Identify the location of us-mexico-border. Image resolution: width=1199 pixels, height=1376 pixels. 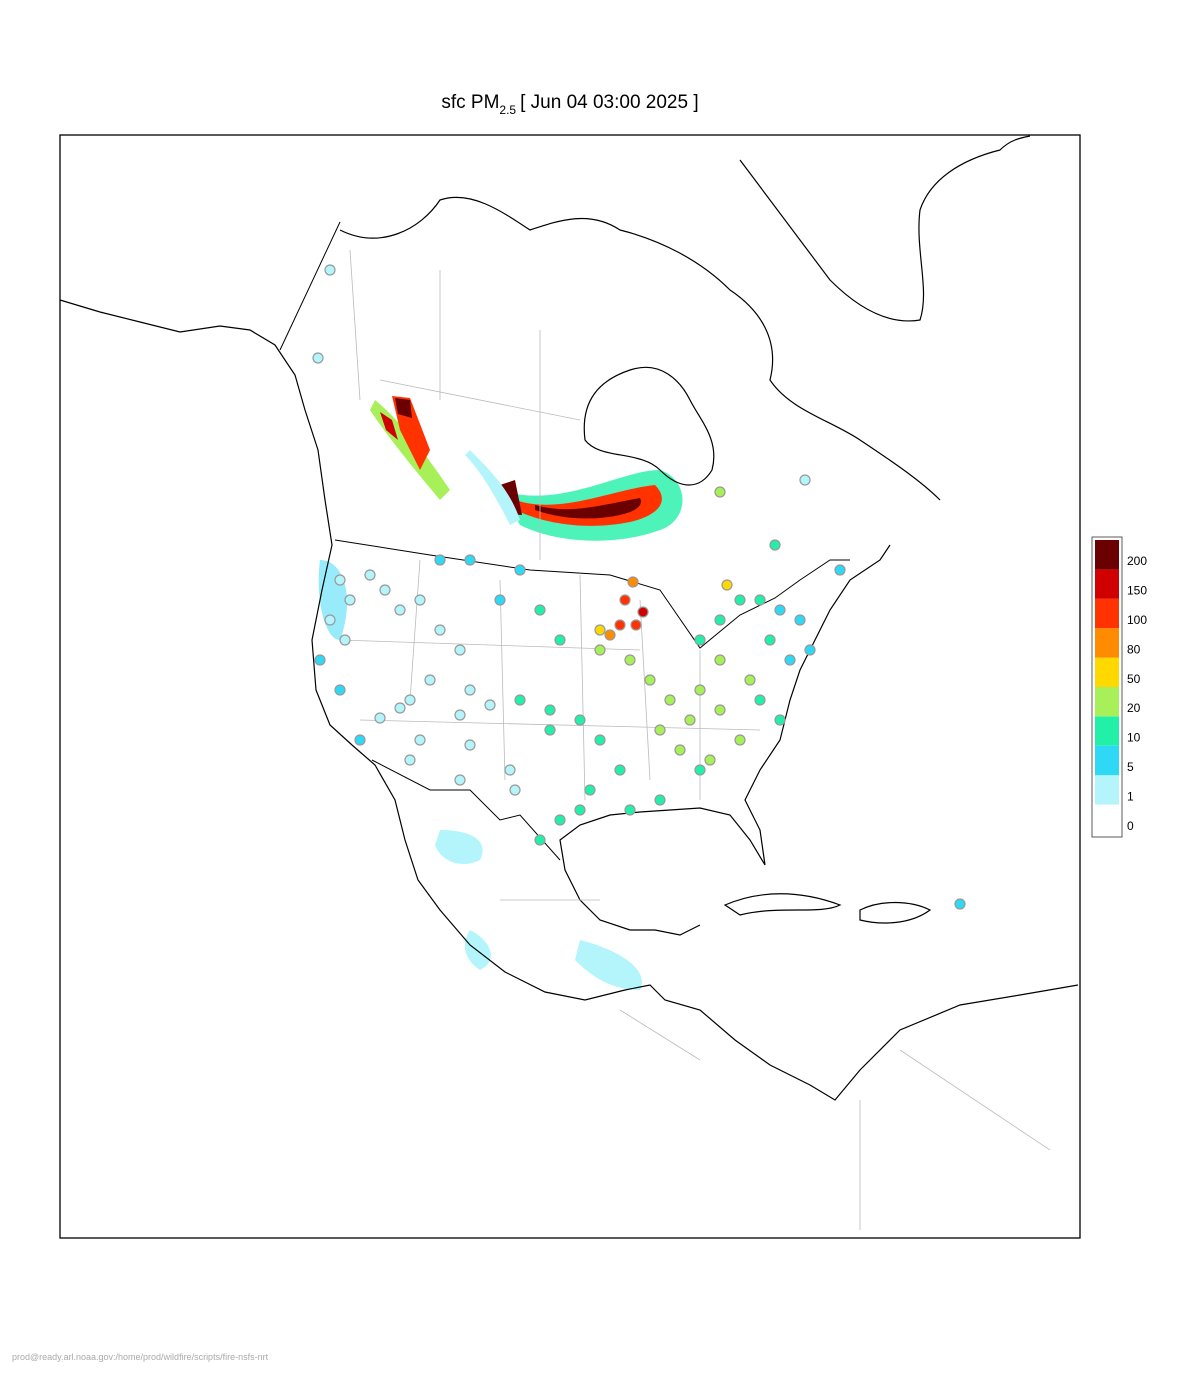
(466, 810).